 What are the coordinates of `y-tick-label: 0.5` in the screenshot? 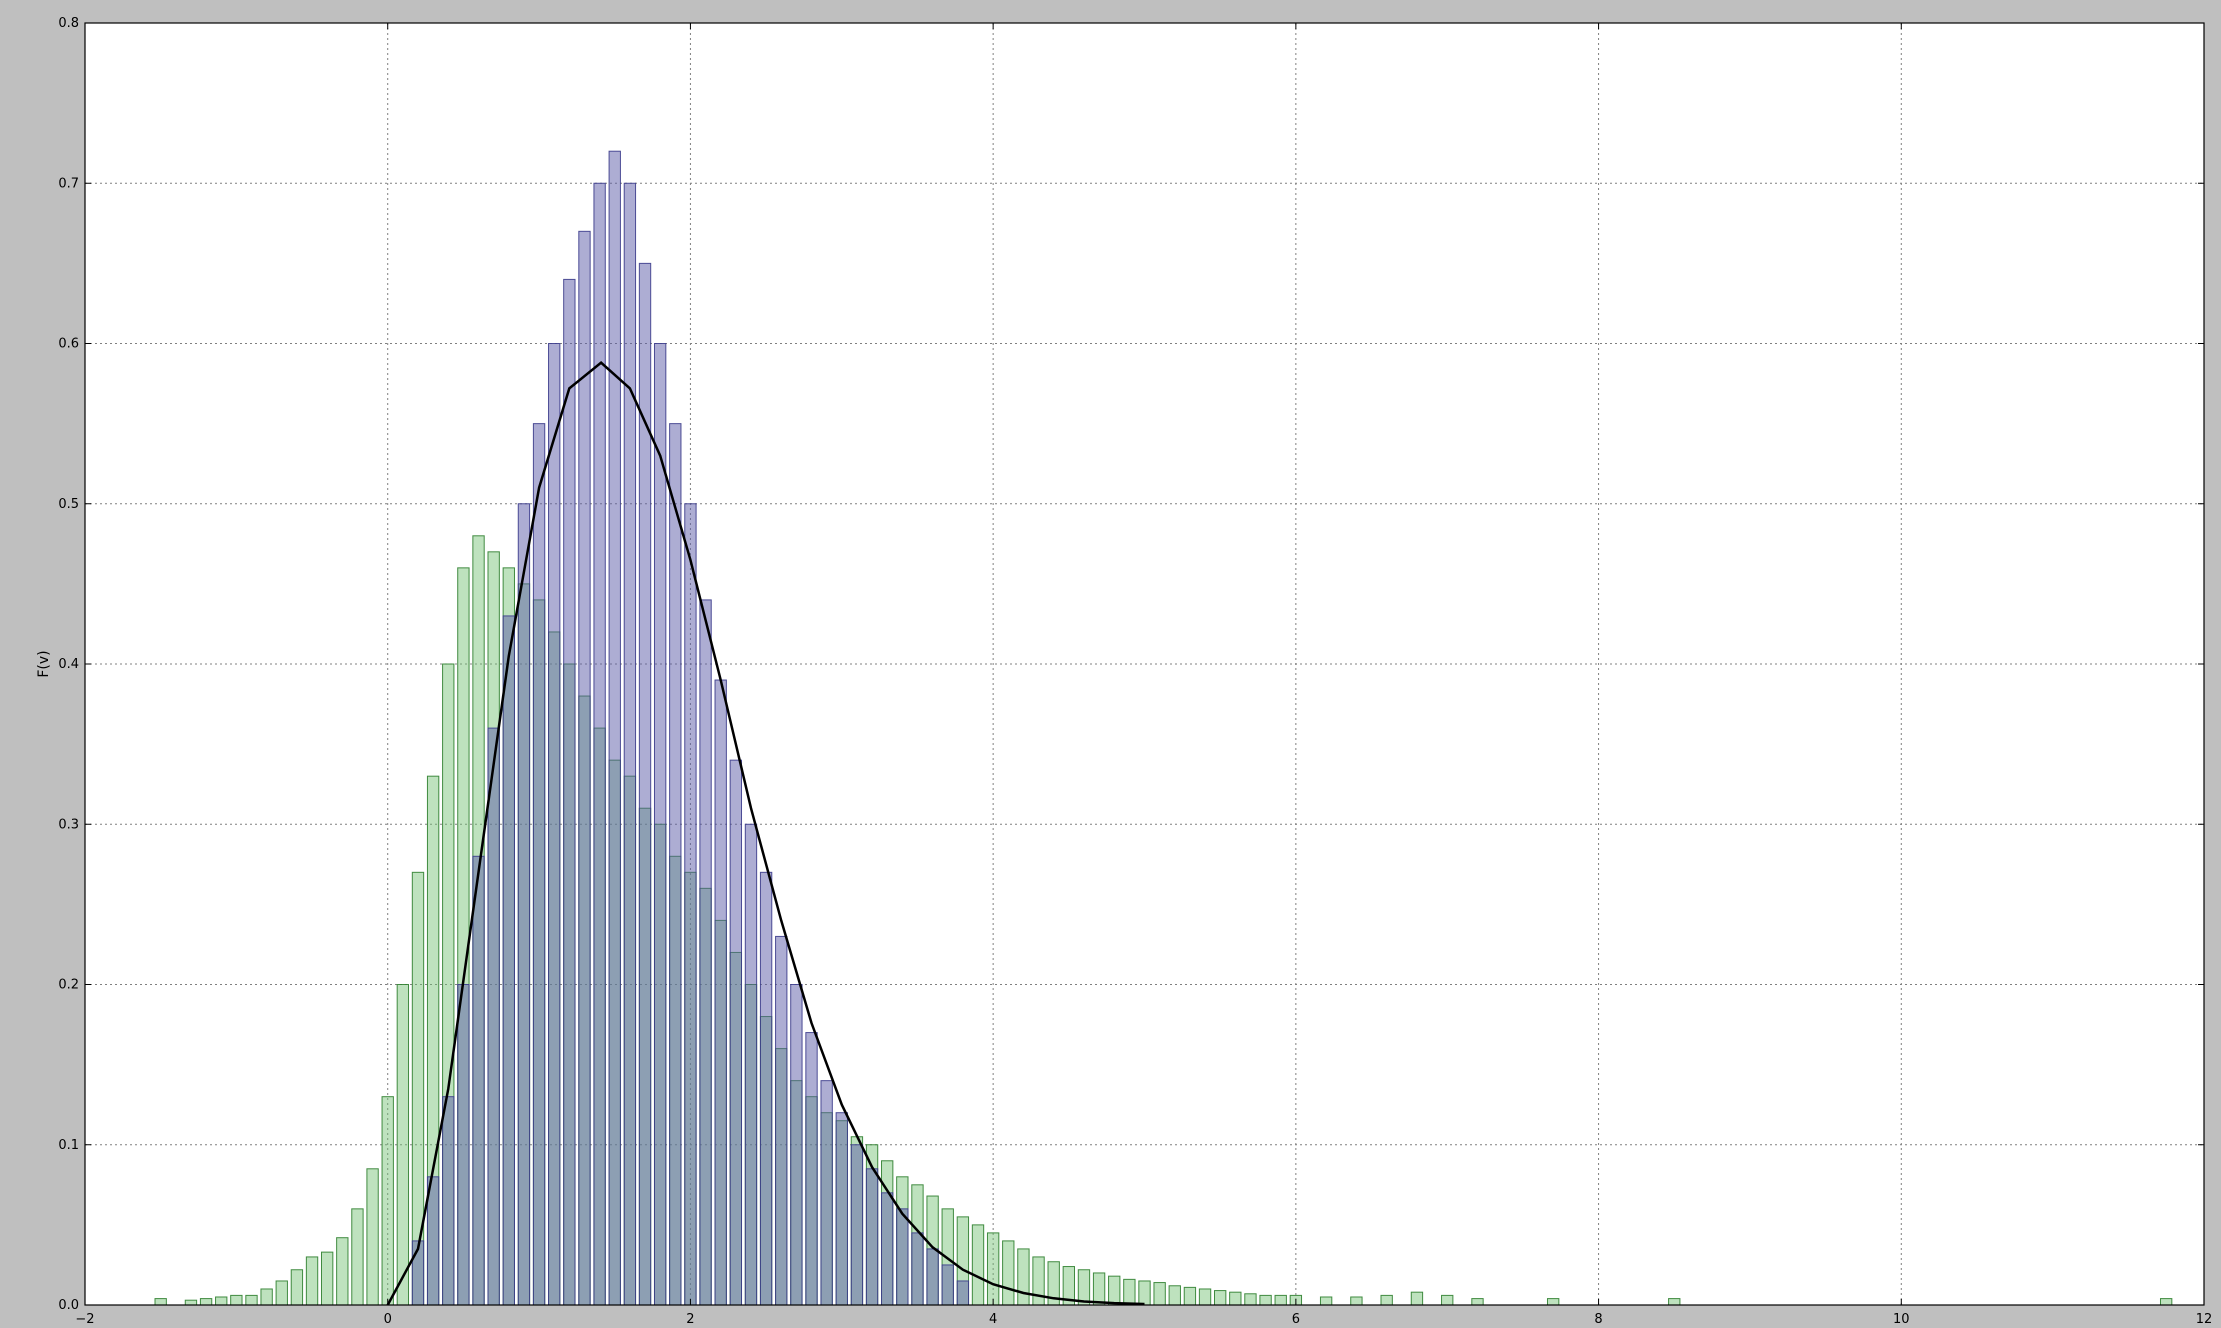 It's located at (68, 504).